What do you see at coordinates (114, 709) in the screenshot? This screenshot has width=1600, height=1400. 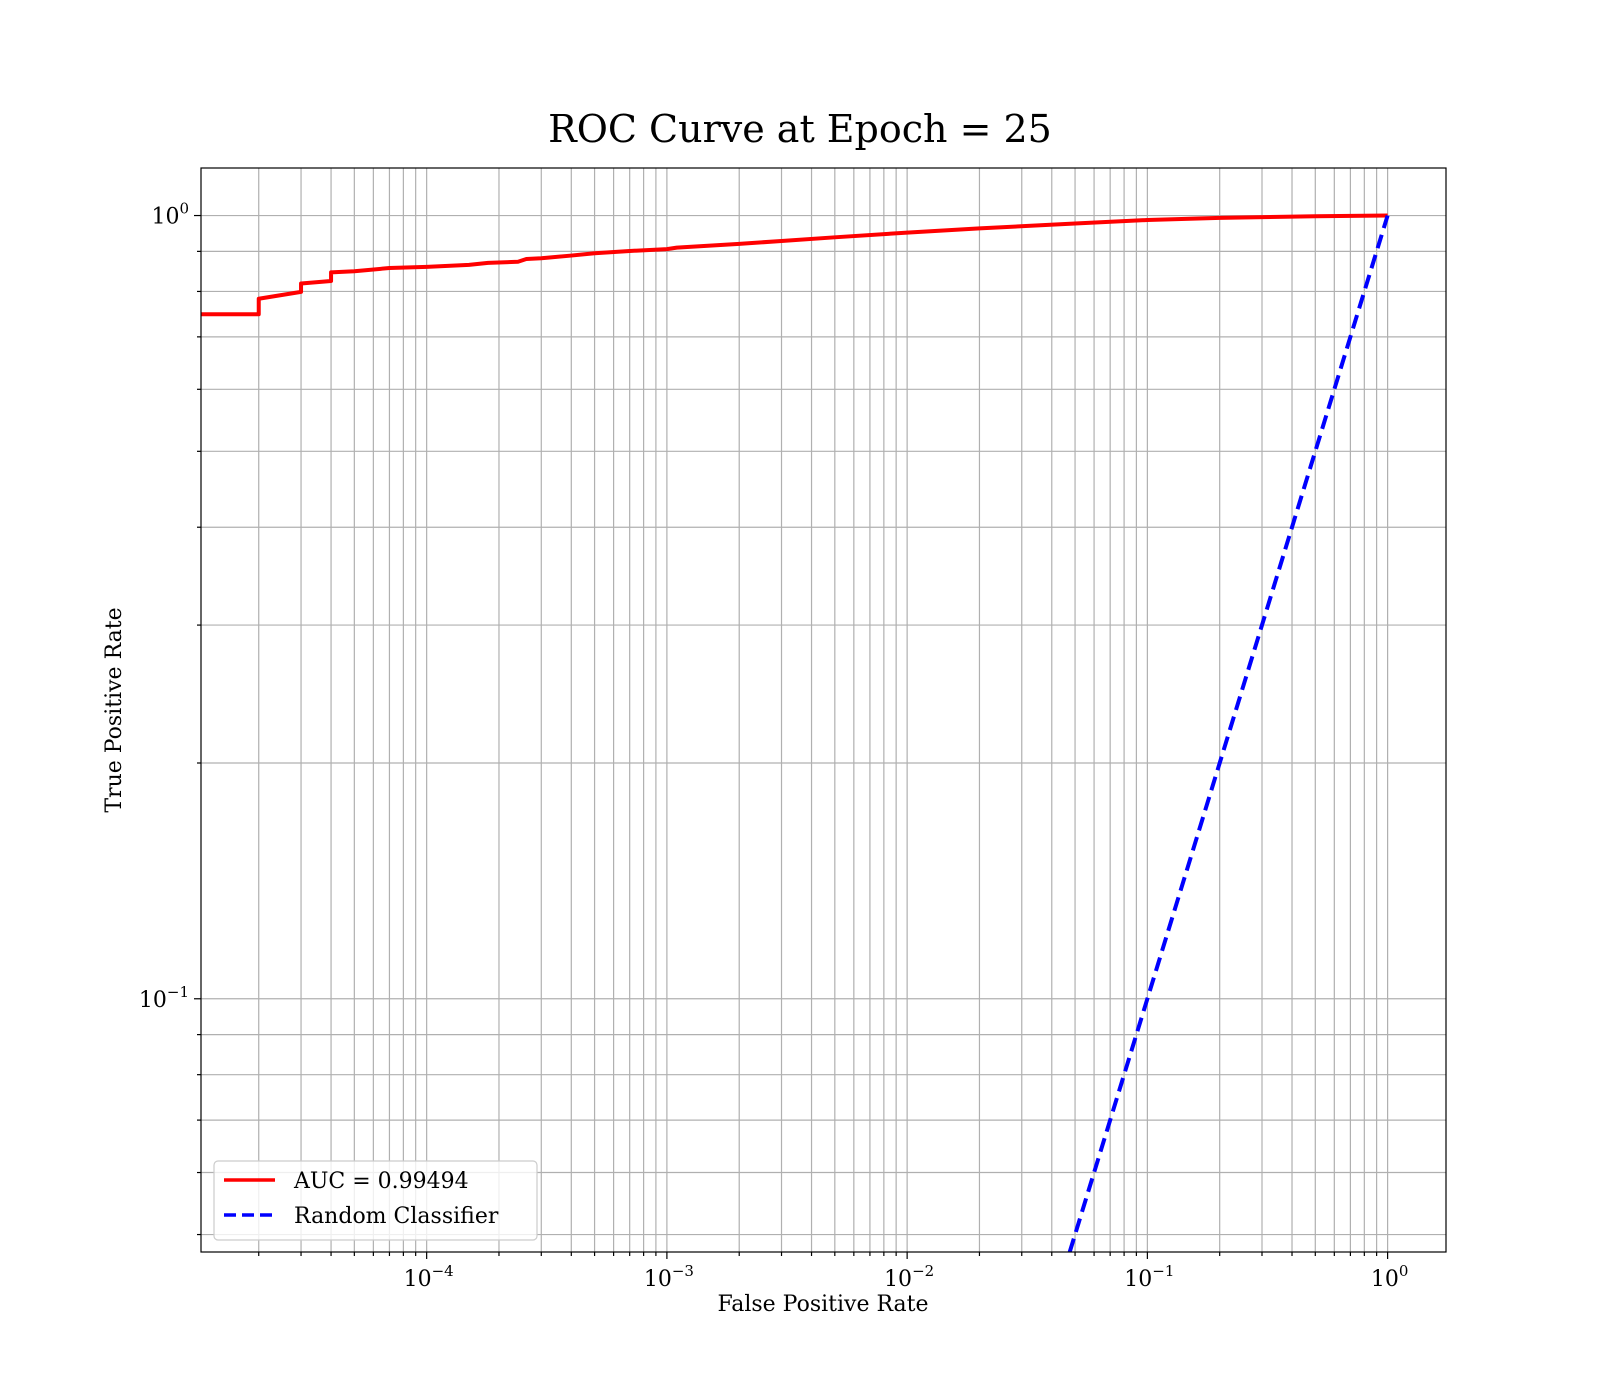 I see `y-axis-label: True Positive Rate` at bounding box center [114, 709].